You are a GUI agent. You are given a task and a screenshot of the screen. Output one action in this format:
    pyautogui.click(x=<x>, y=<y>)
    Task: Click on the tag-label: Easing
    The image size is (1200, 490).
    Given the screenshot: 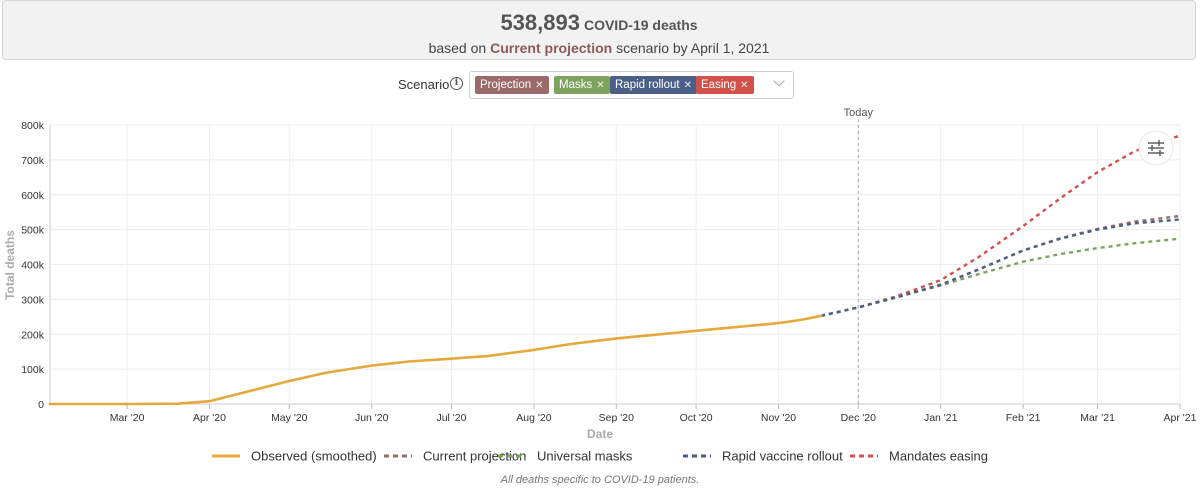 What is the action you would take?
    pyautogui.click(x=719, y=85)
    